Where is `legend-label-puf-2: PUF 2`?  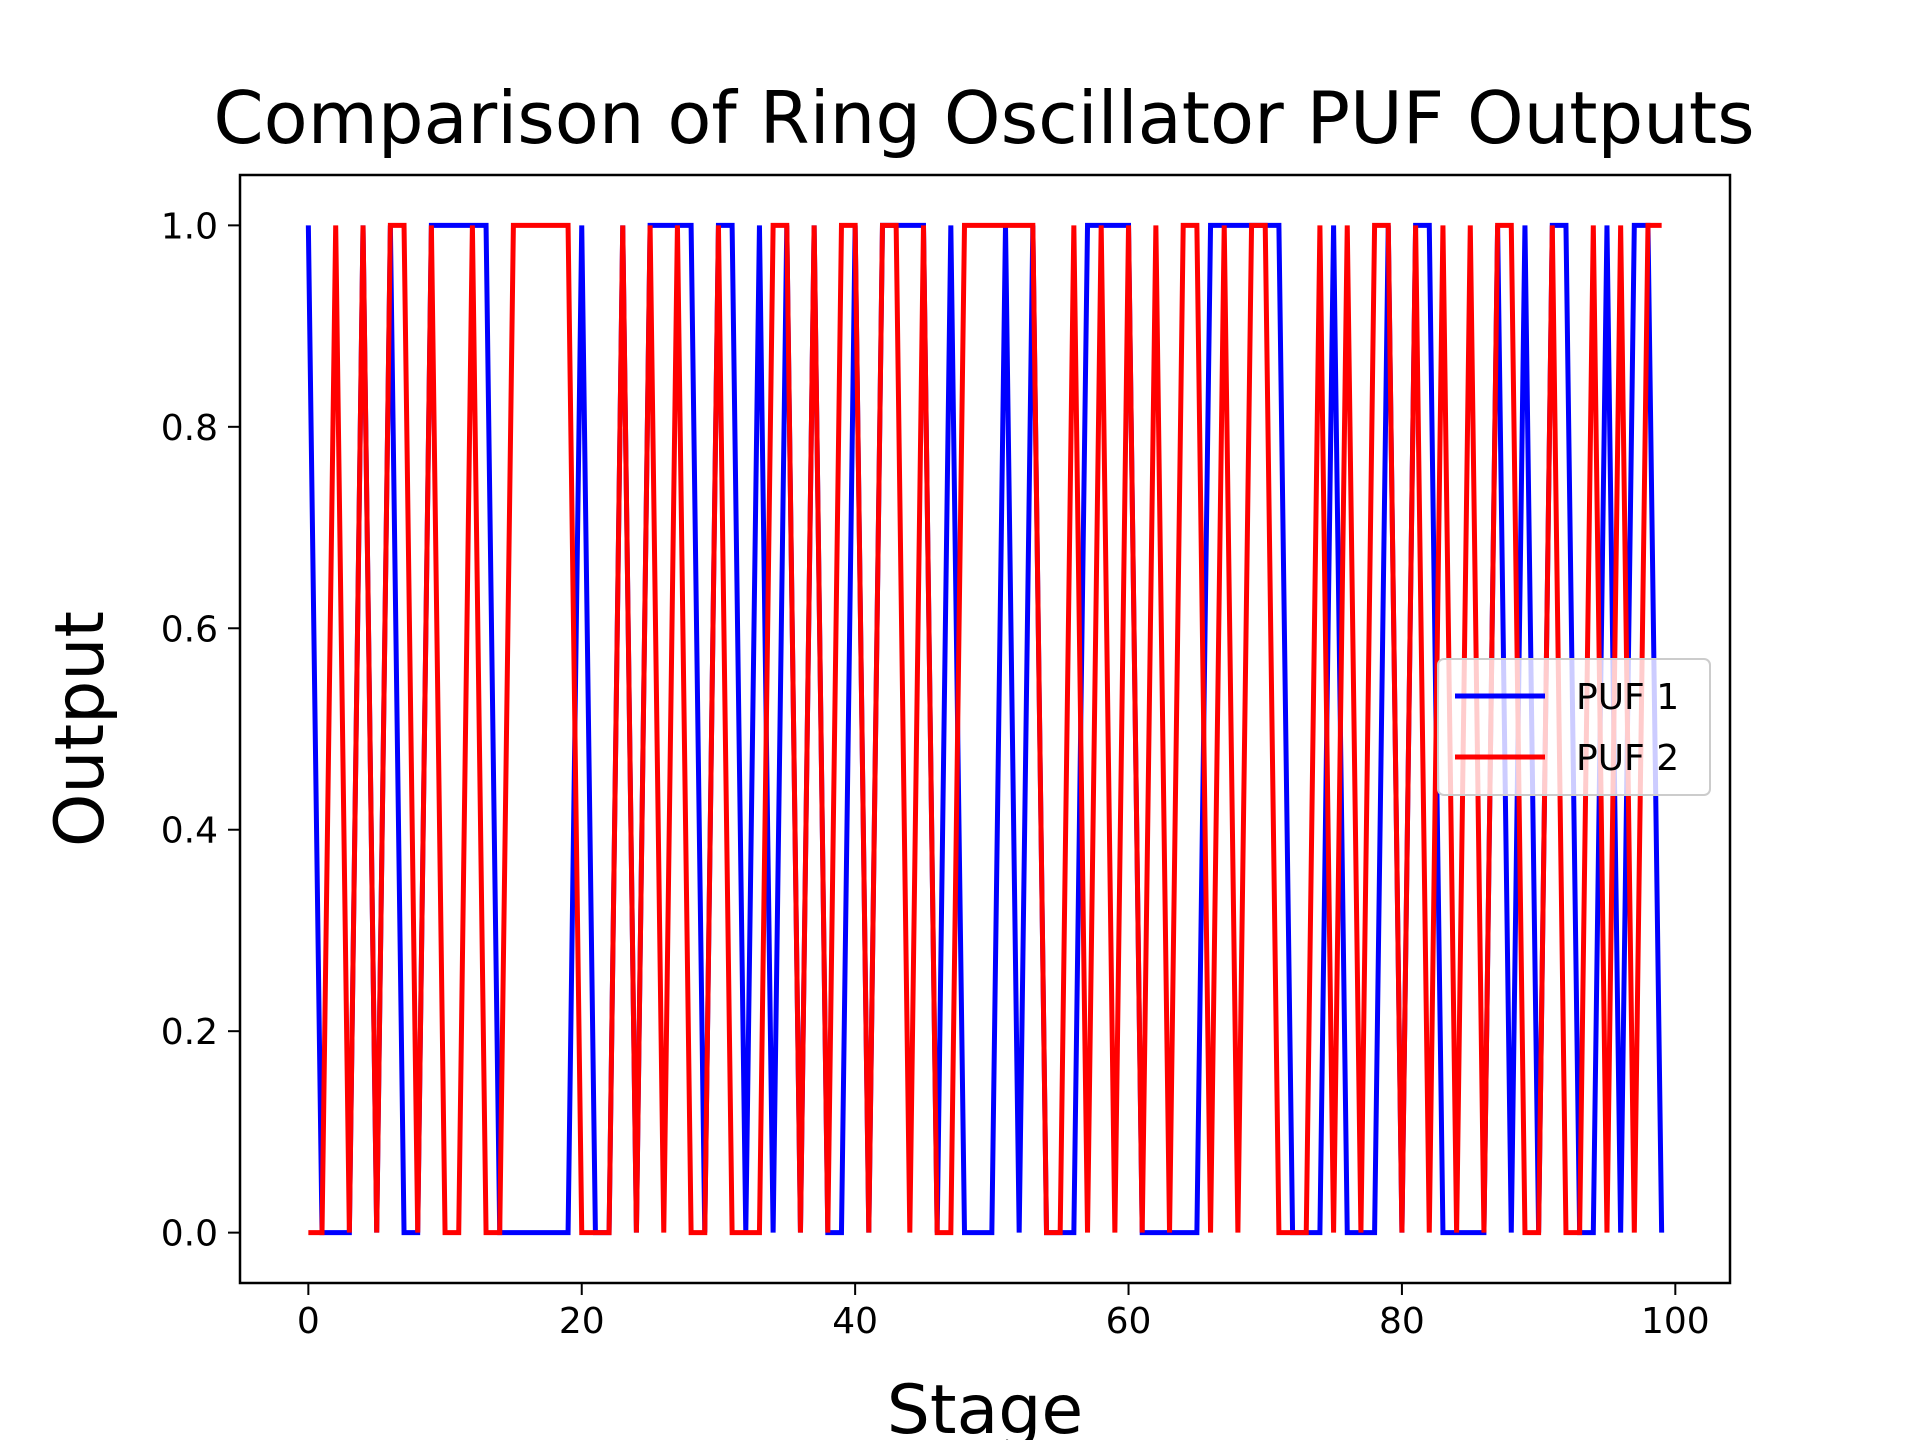
legend-label-puf-2: PUF 2 is located at coordinates (1627, 758).